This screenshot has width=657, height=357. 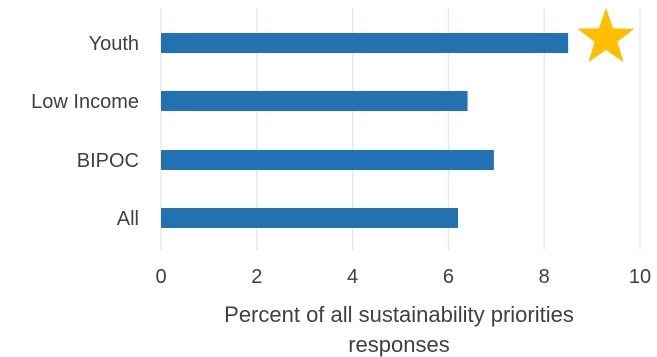 I want to click on x-tick-label-0: 0, so click(x=160, y=277).